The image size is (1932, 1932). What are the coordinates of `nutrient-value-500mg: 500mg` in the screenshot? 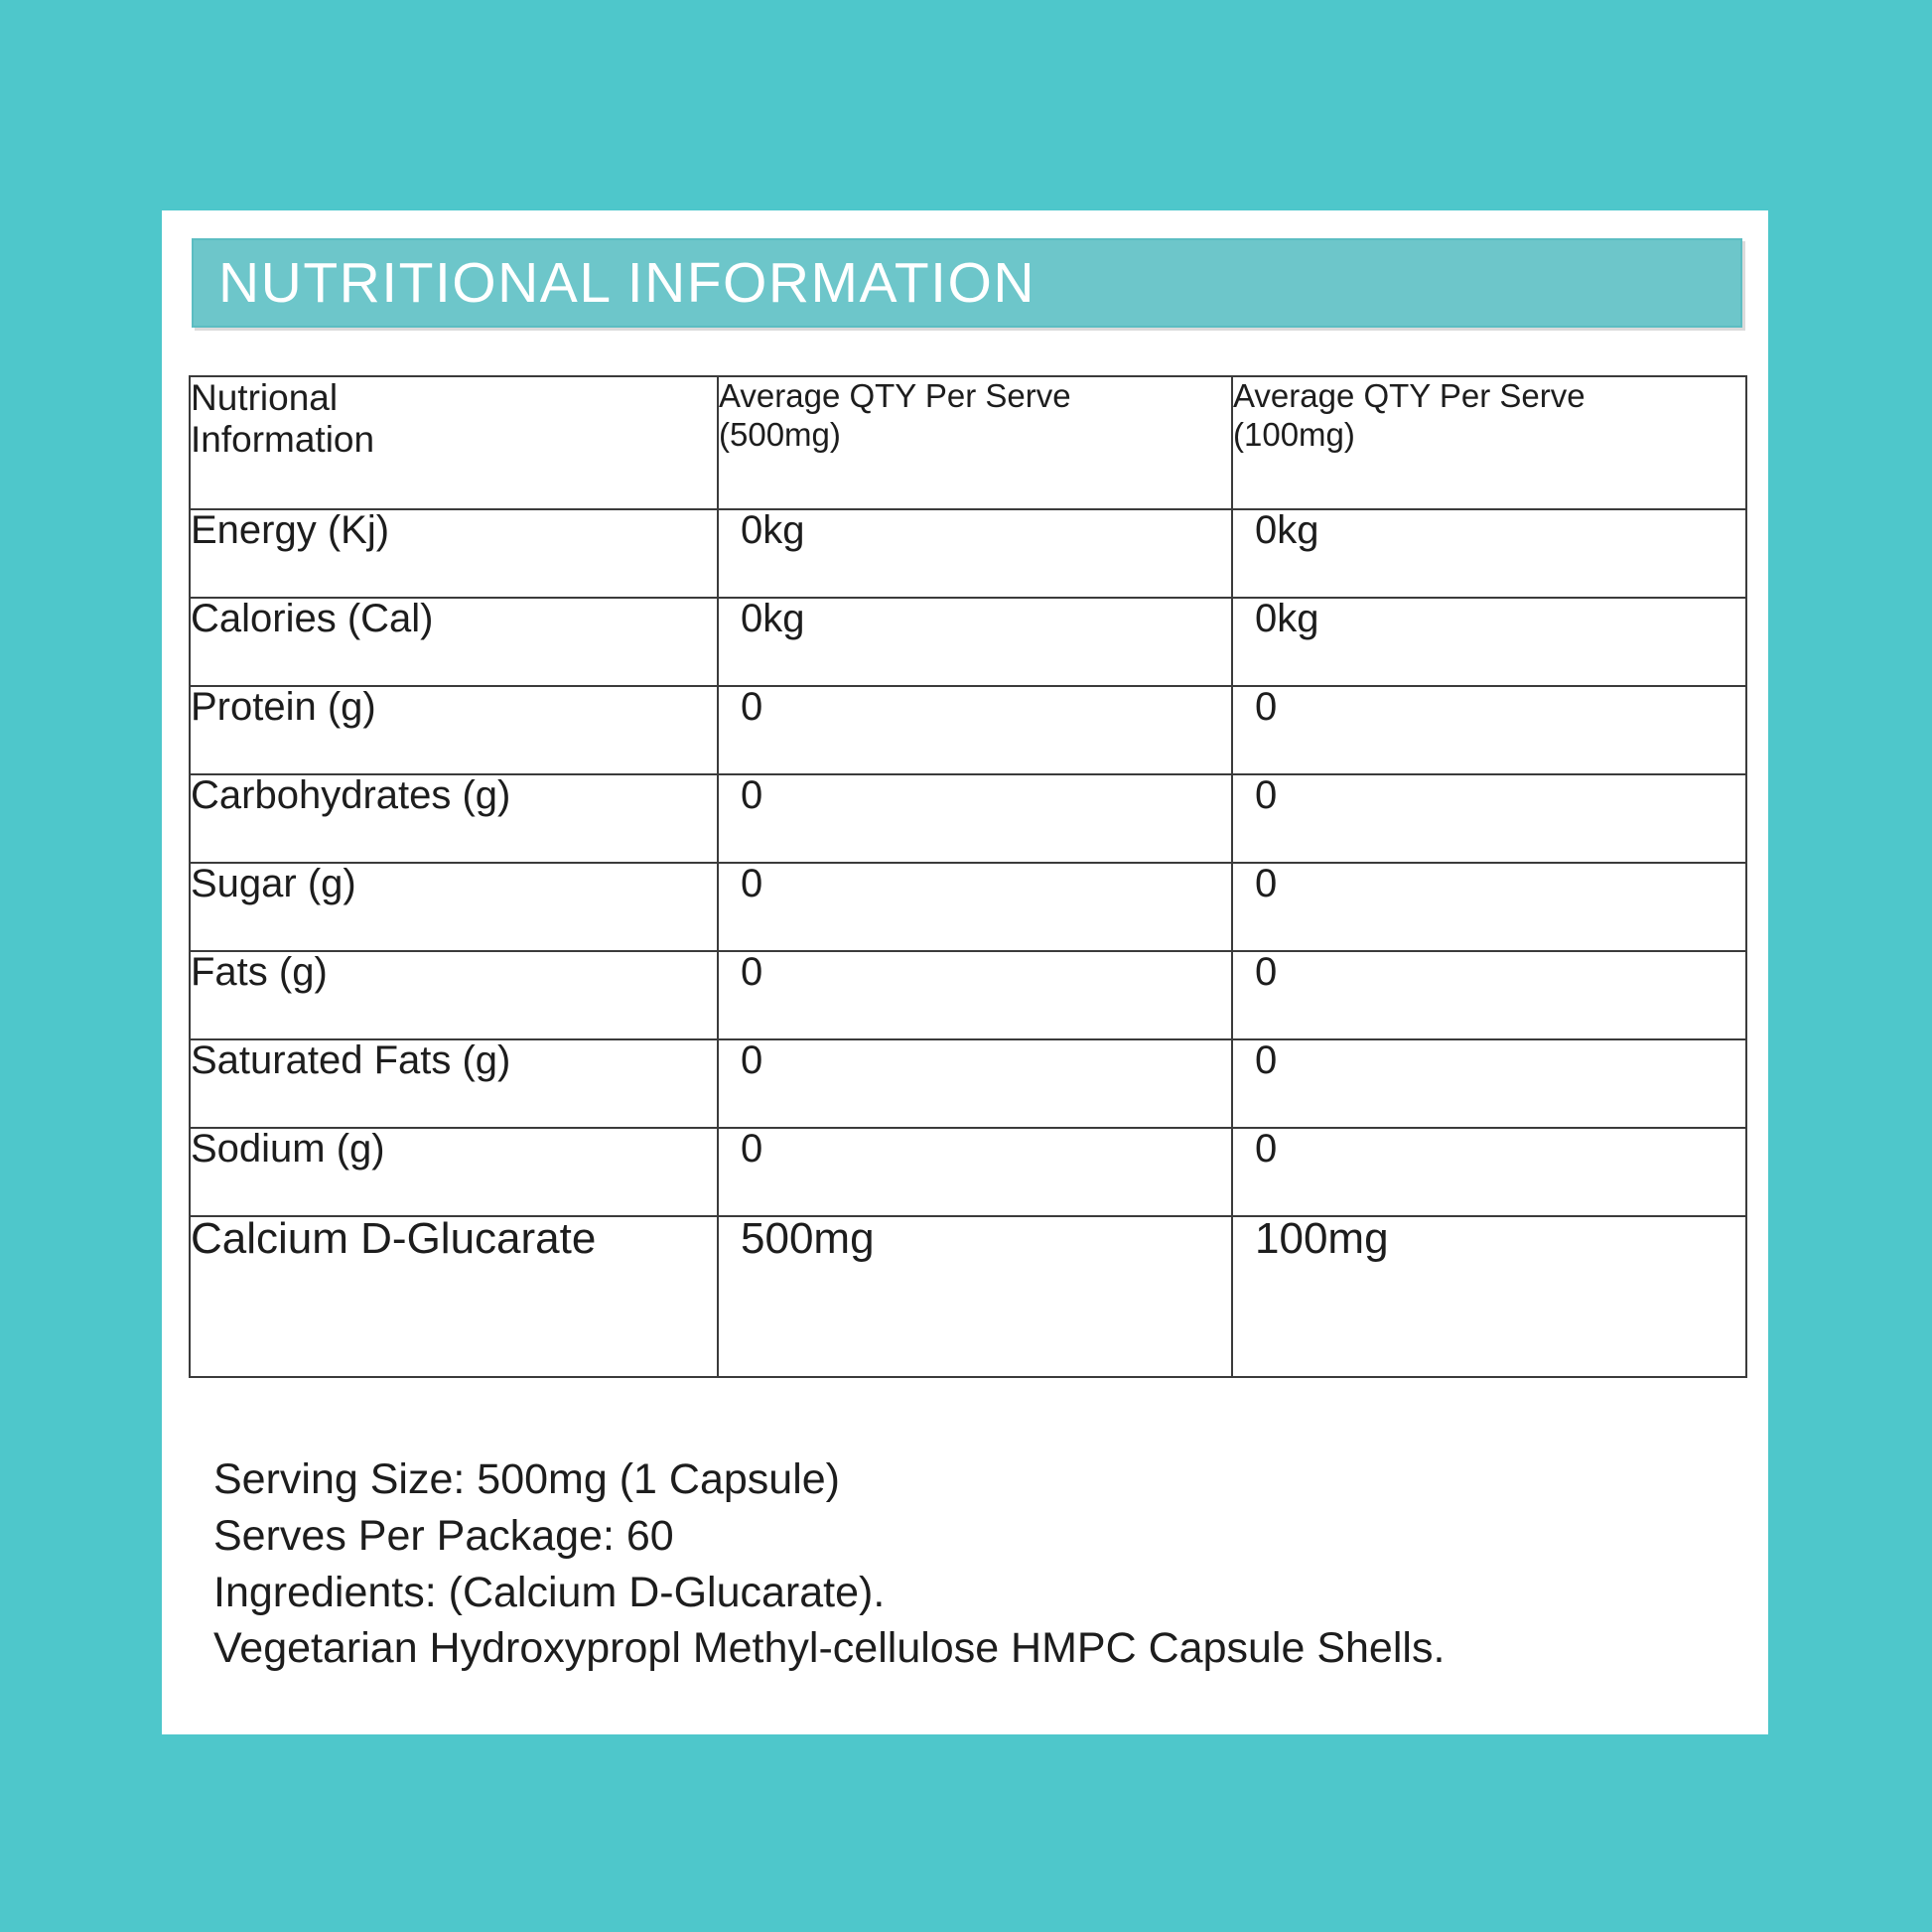 It's located at (975, 1297).